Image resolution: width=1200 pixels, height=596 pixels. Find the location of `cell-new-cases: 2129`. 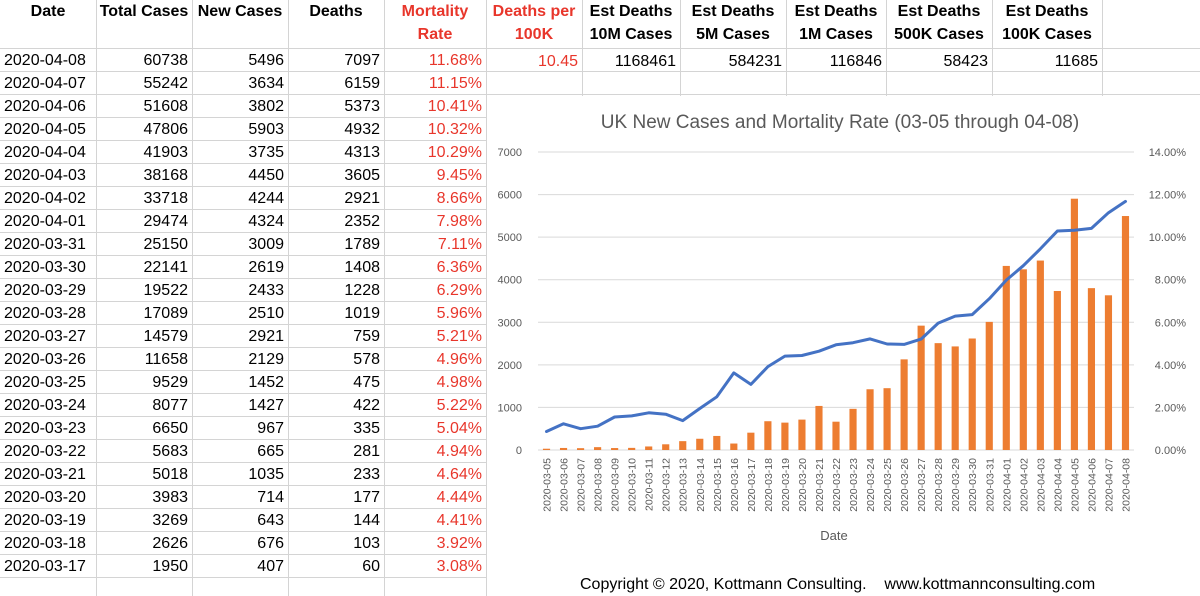

cell-new-cases: 2129 is located at coordinates (266, 359).